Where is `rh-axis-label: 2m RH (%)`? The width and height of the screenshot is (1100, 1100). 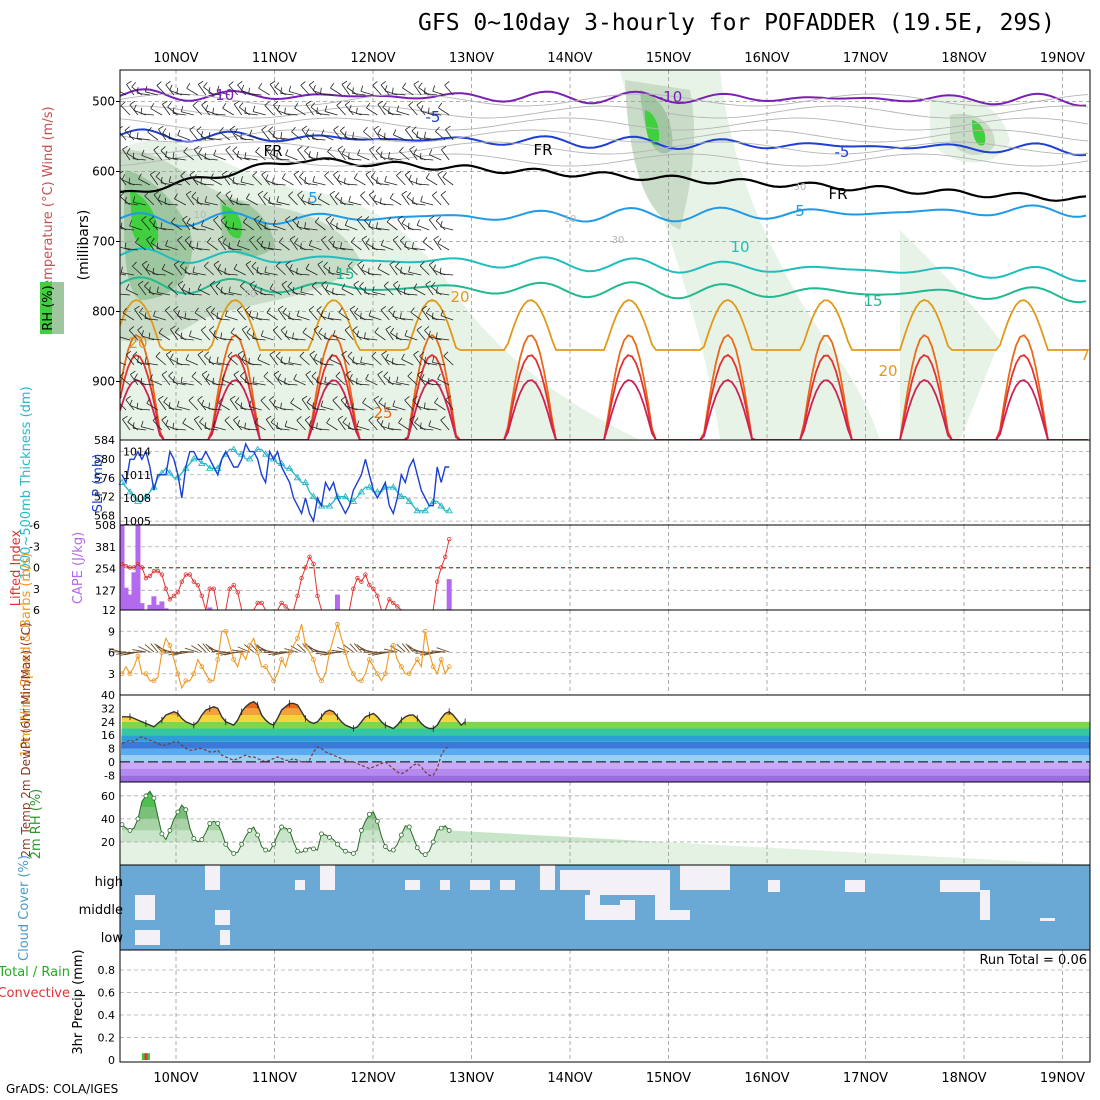
rh-axis-label: 2m RH (%) is located at coordinates (36, 824).